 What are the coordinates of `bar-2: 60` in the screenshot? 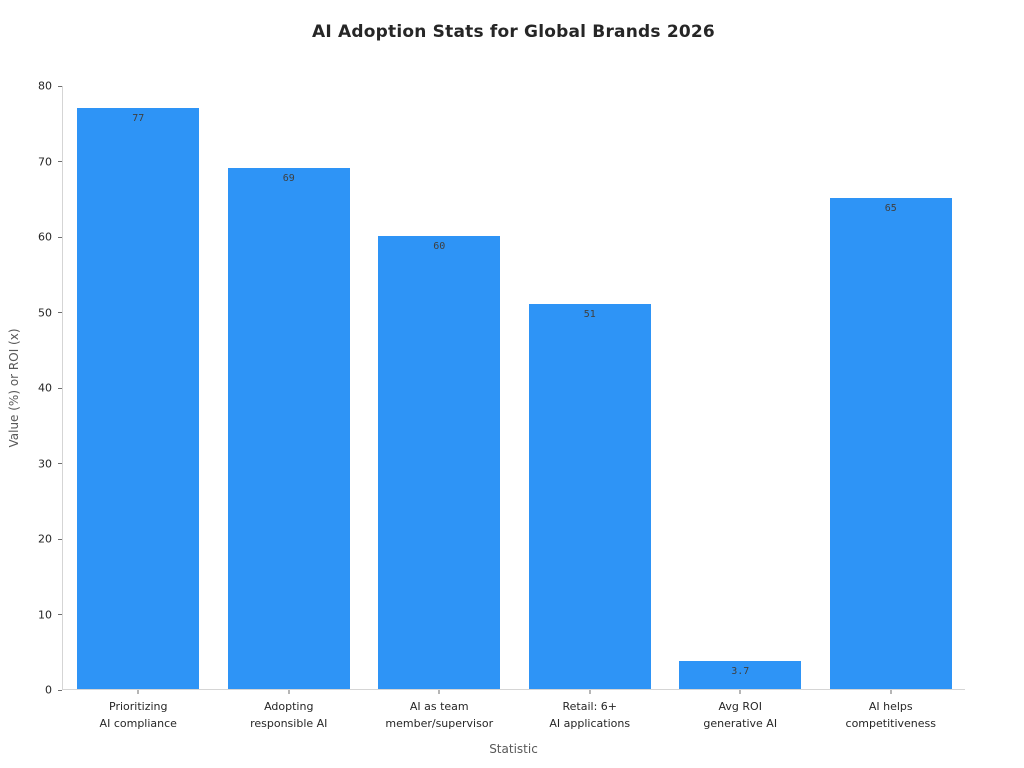 It's located at (439, 462).